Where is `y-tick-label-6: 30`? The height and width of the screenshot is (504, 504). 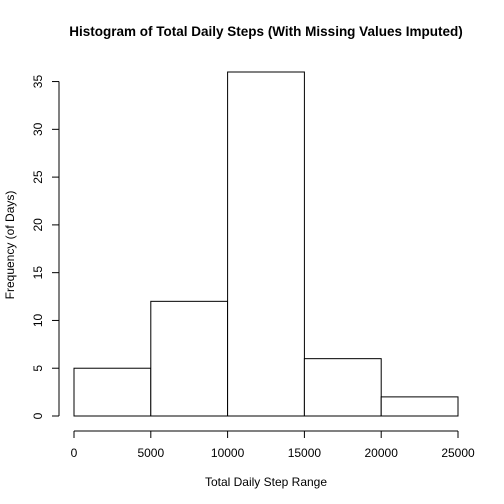 y-tick-label-6: 30 is located at coordinates (38, 129).